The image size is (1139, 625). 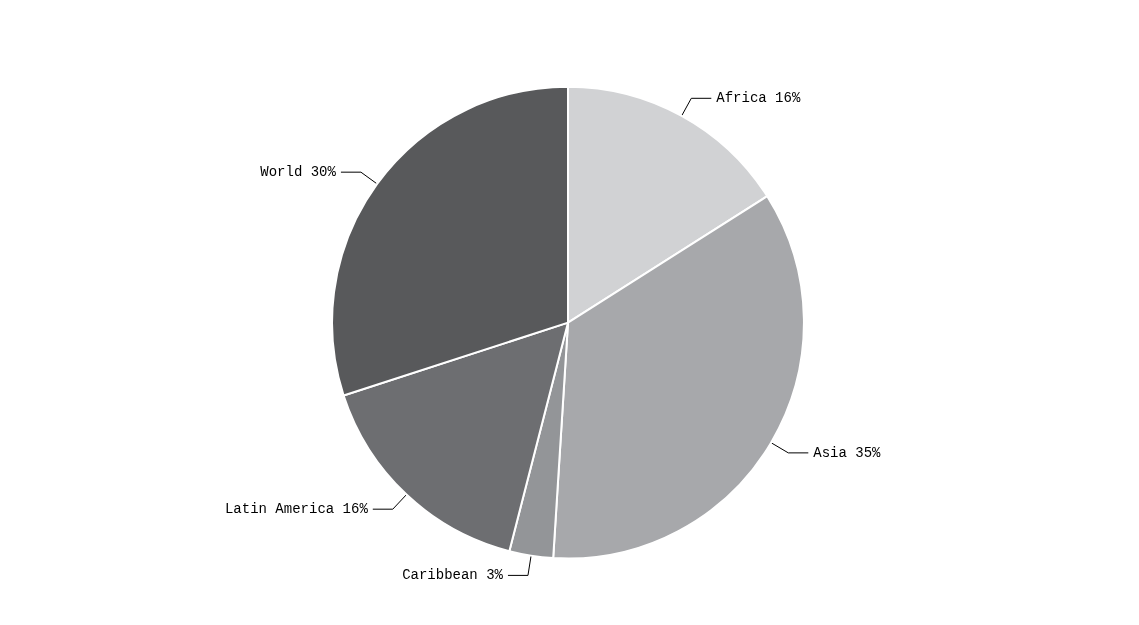 I want to click on slice-label: Latin America 16%, so click(x=296, y=509).